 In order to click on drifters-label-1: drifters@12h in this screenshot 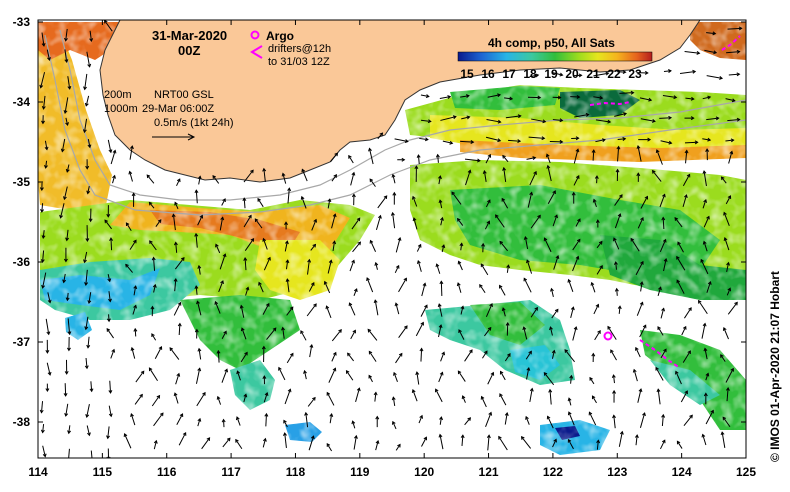, I will do `click(299, 49)`.